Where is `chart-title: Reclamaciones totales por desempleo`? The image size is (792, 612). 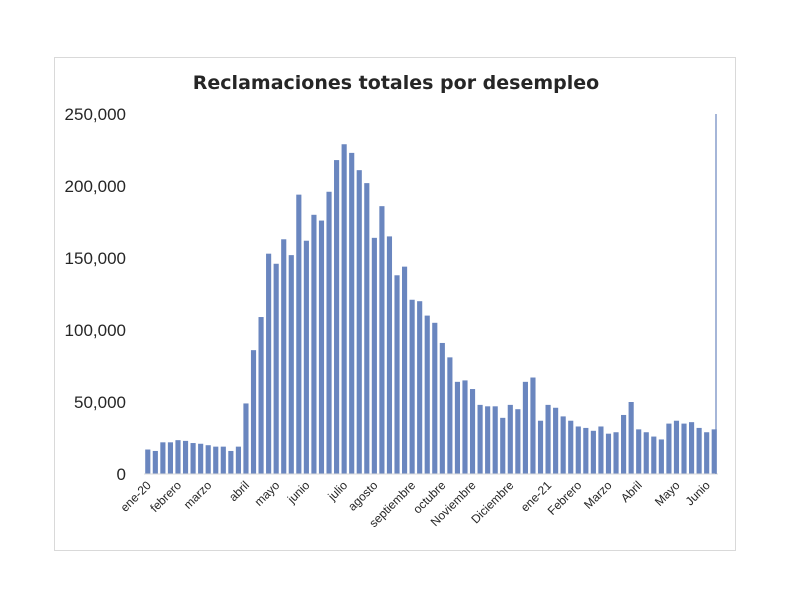 chart-title: Reclamaciones totales por desempleo is located at coordinates (396, 83).